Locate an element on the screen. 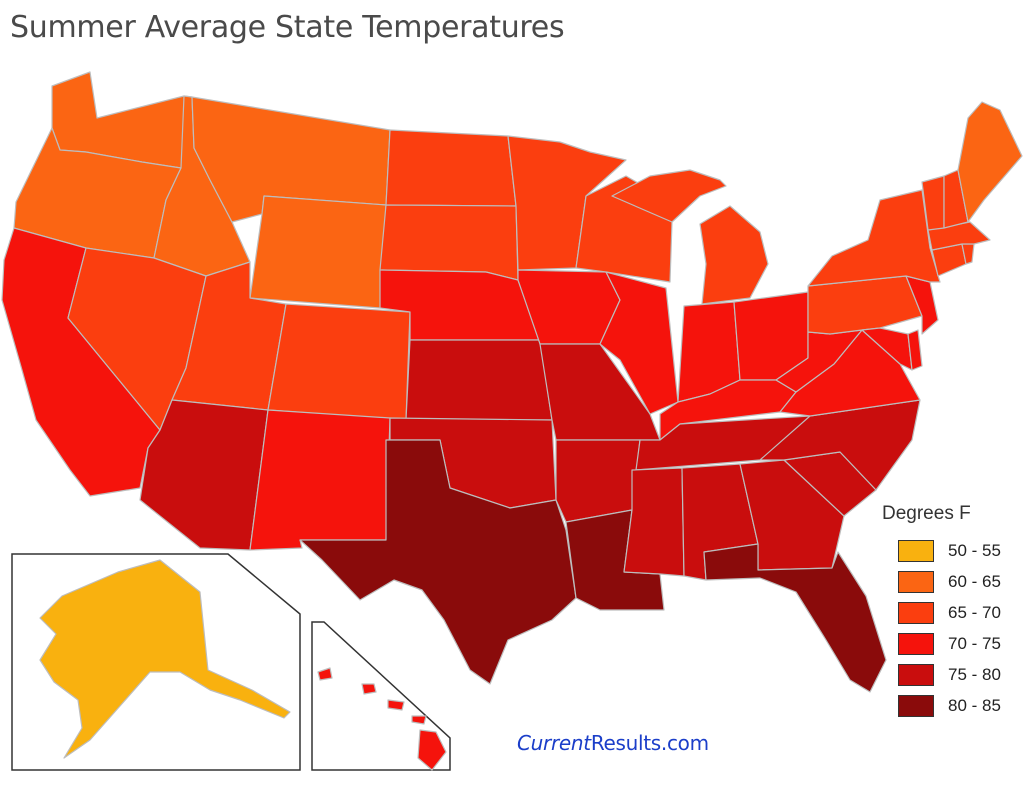 Image resolution: width=1024 pixels, height=803 pixels. legend-item: 70 - 75 is located at coordinates (952, 643).